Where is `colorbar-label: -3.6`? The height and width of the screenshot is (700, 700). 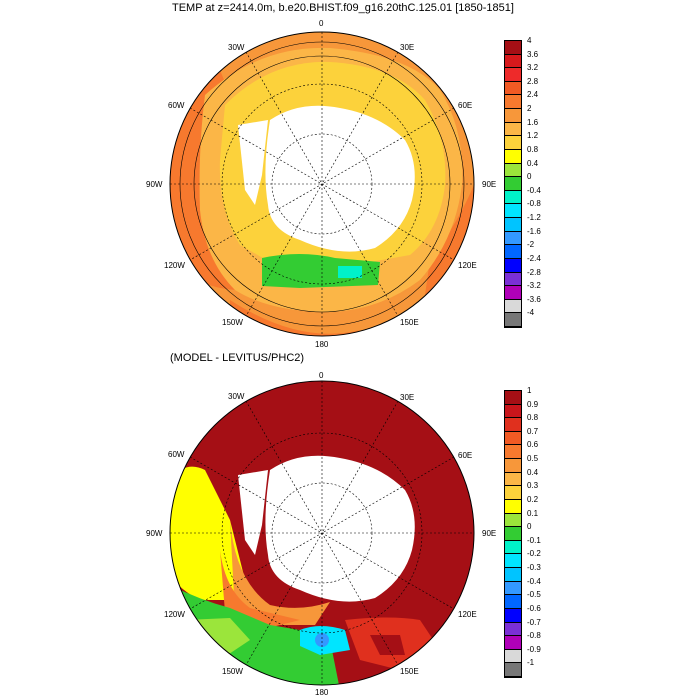
colorbar-label: -3.6 is located at coordinates (534, 299).